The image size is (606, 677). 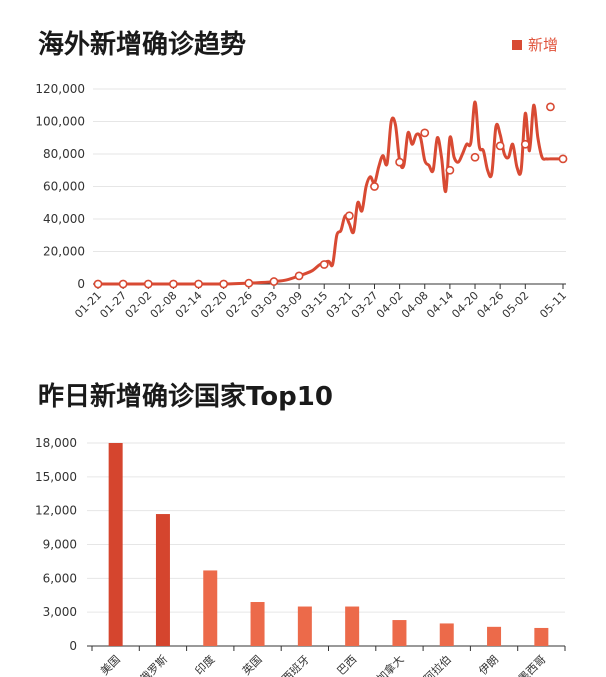 What do you see at coordinates (516, 44) in the screenshot?
I see `legend-swatch` at bounding box center [516, 44].